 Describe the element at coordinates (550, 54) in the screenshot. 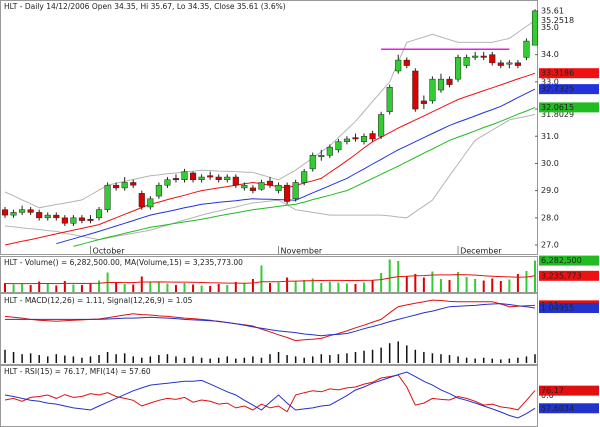

I see `y-tick-label: 34.0` at that location.